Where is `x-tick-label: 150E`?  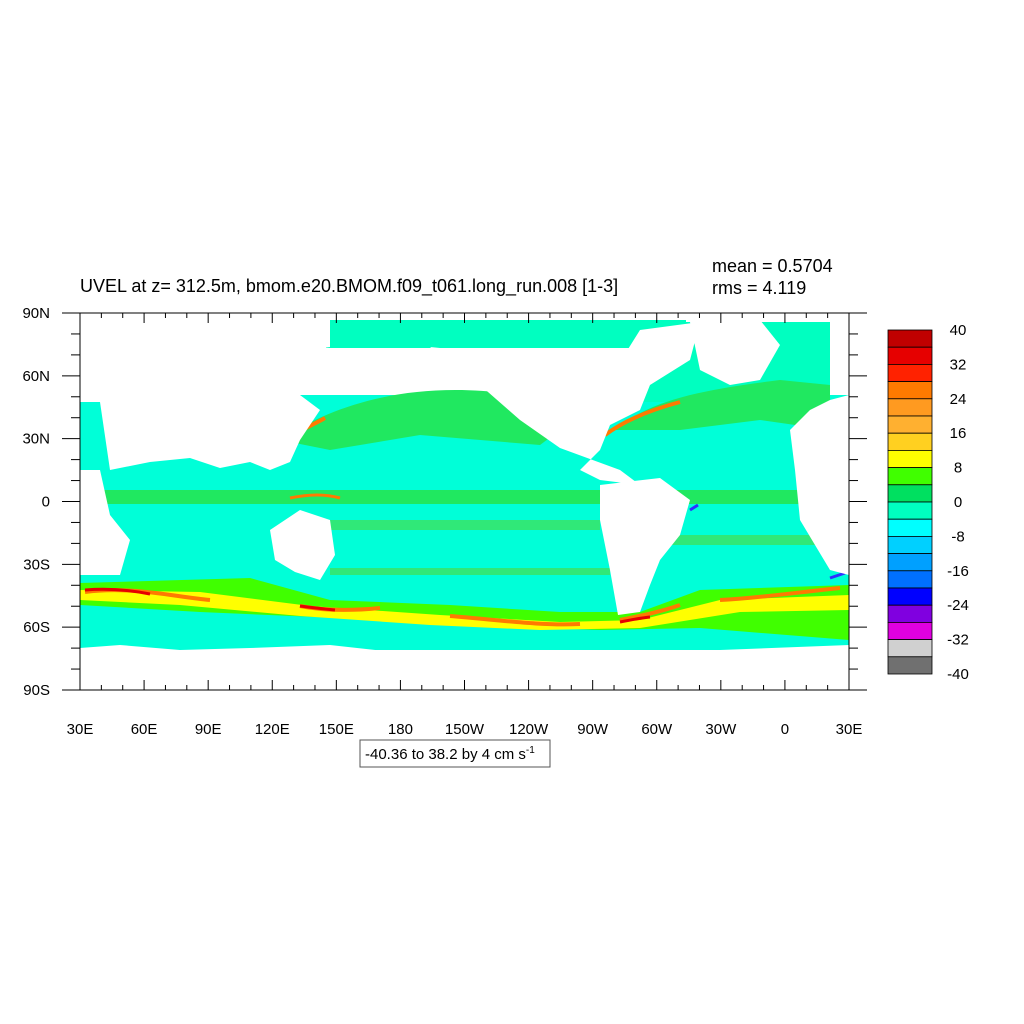
x-tick-label: 150E is located at coordinates (336, 729).